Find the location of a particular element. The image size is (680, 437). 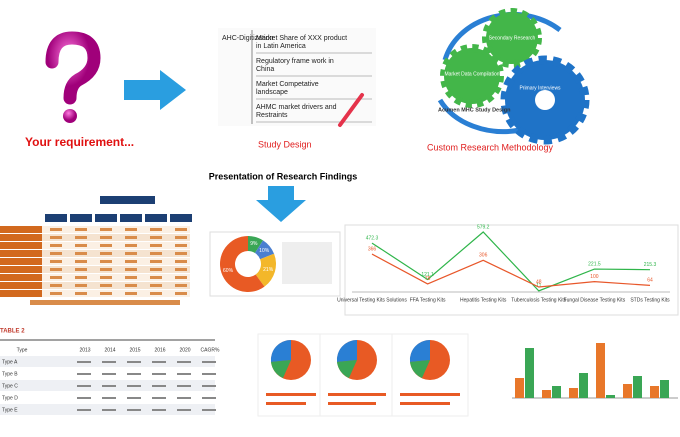

pie-thumb-bar is located at coordinates (352, 403).